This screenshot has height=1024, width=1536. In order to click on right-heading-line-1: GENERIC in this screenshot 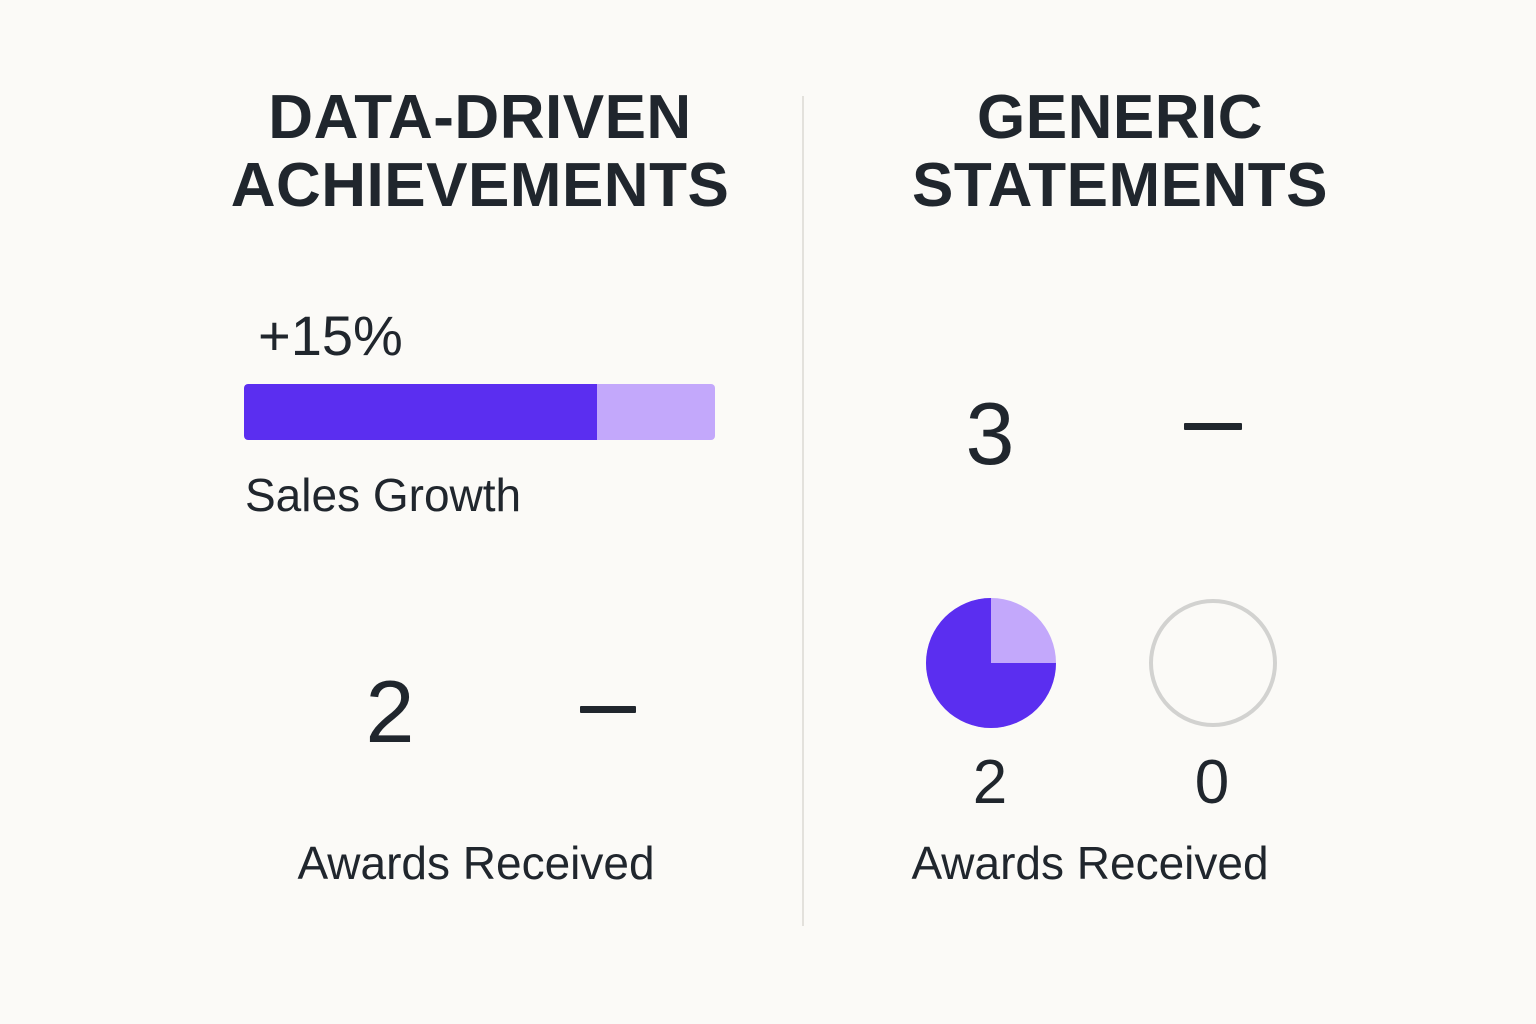, I will do `click(1120, 117)`.